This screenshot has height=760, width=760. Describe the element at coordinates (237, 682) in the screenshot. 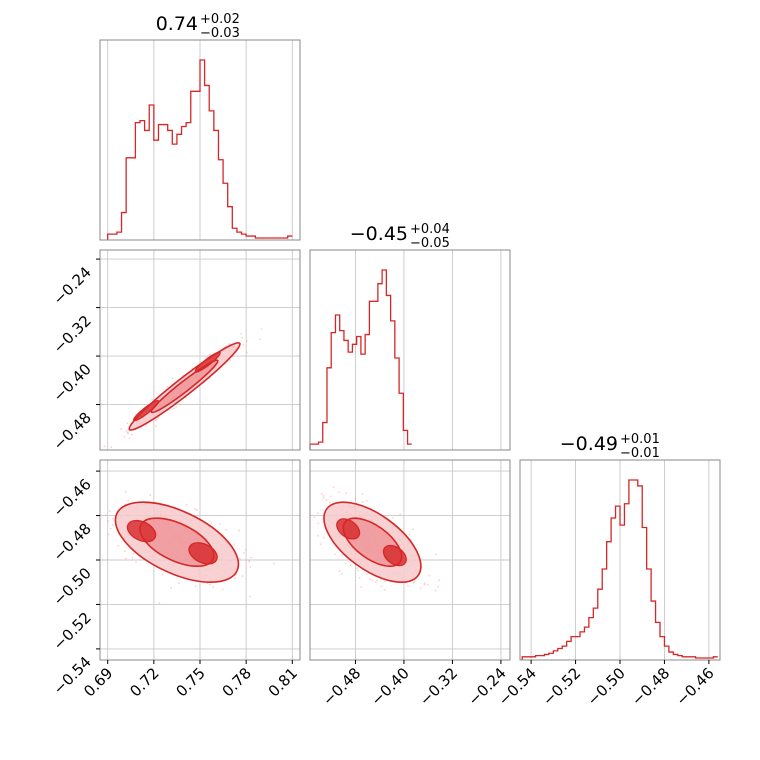

I see `x-tick-label: 0.78` at that location.